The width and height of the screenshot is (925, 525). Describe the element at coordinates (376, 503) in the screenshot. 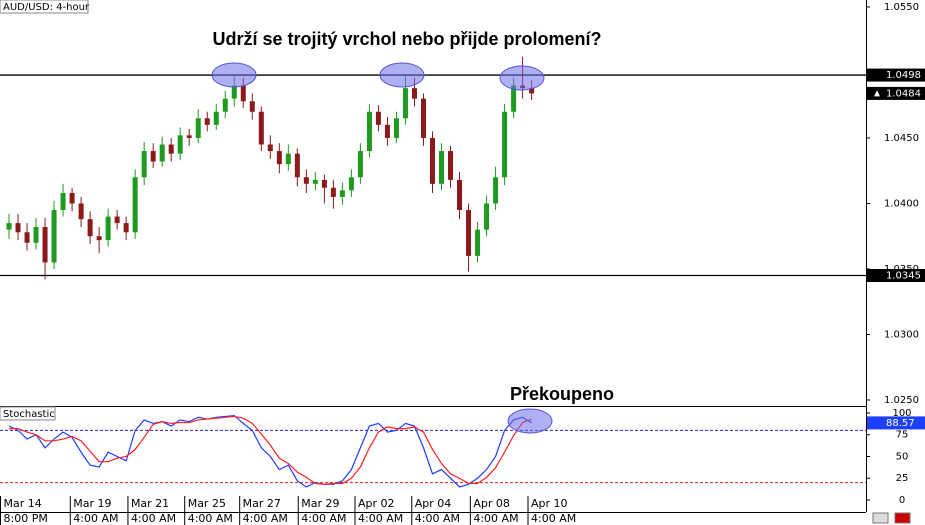

I see `x-tick-label: Apr 02` at that location.